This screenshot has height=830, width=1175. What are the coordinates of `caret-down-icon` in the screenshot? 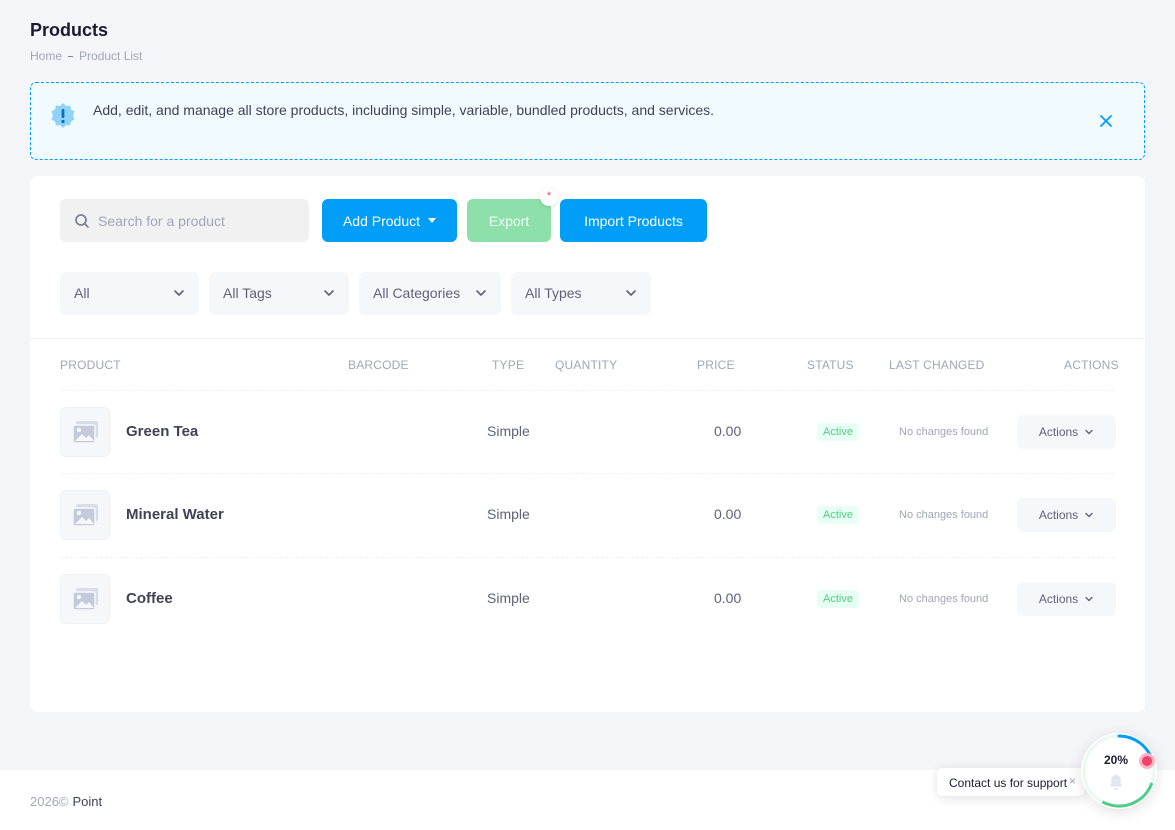 It's located at (432, 220).